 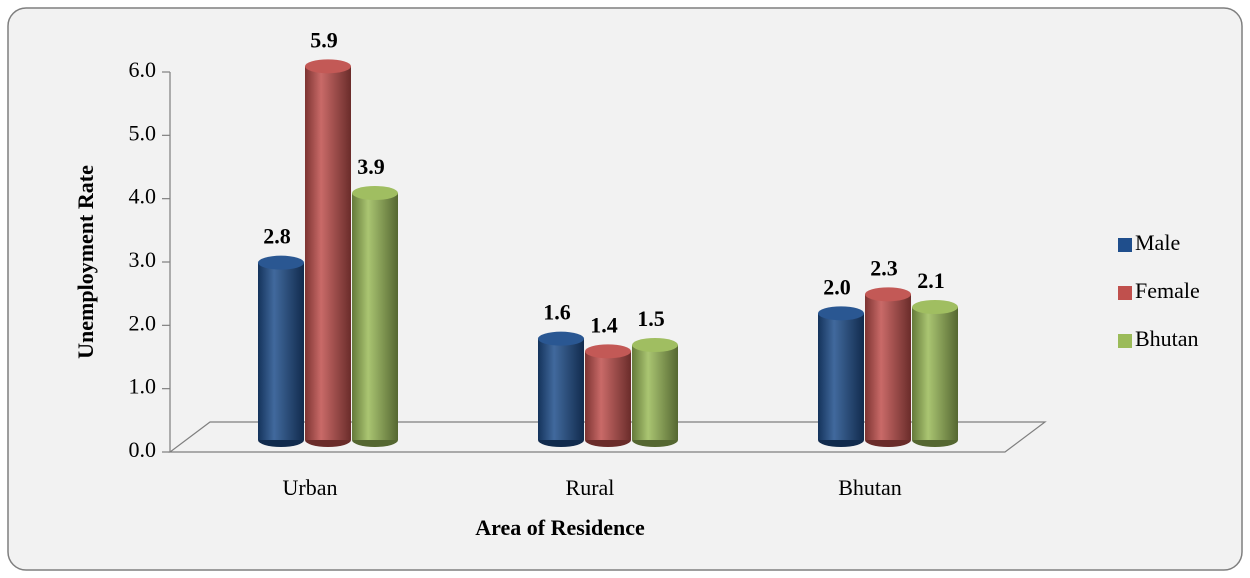 What do you see at coordinates (870, 487) in the screenshot?
I see `x-tick-label: Bhutan` at bounding box center [870, 487].